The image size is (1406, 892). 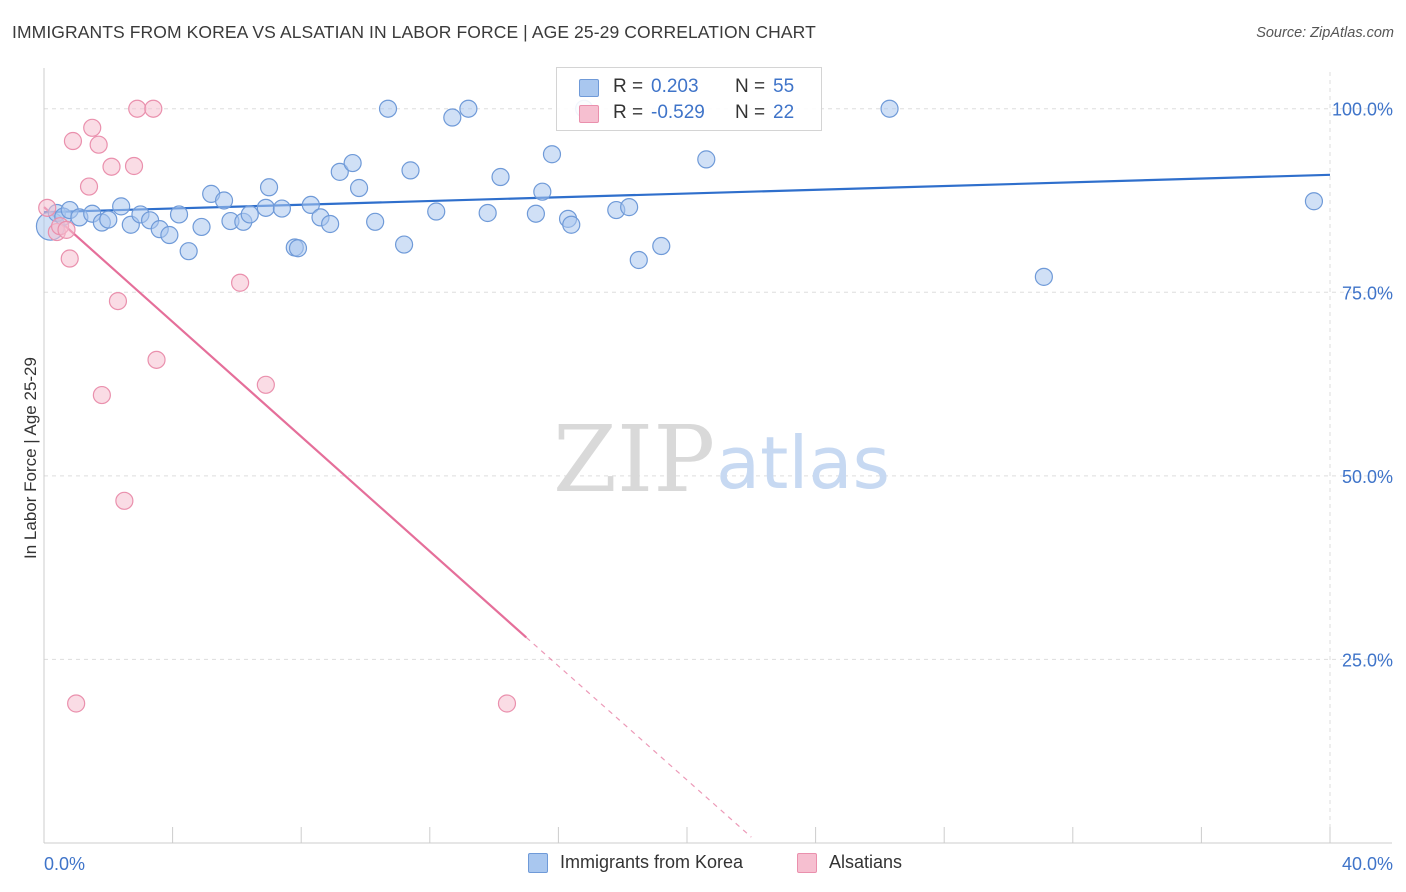 What do you see at coordinates (1362, 110) in the screenshot?
I see `y-tick-label: 100.0%` at bounding box center [1362, 110].